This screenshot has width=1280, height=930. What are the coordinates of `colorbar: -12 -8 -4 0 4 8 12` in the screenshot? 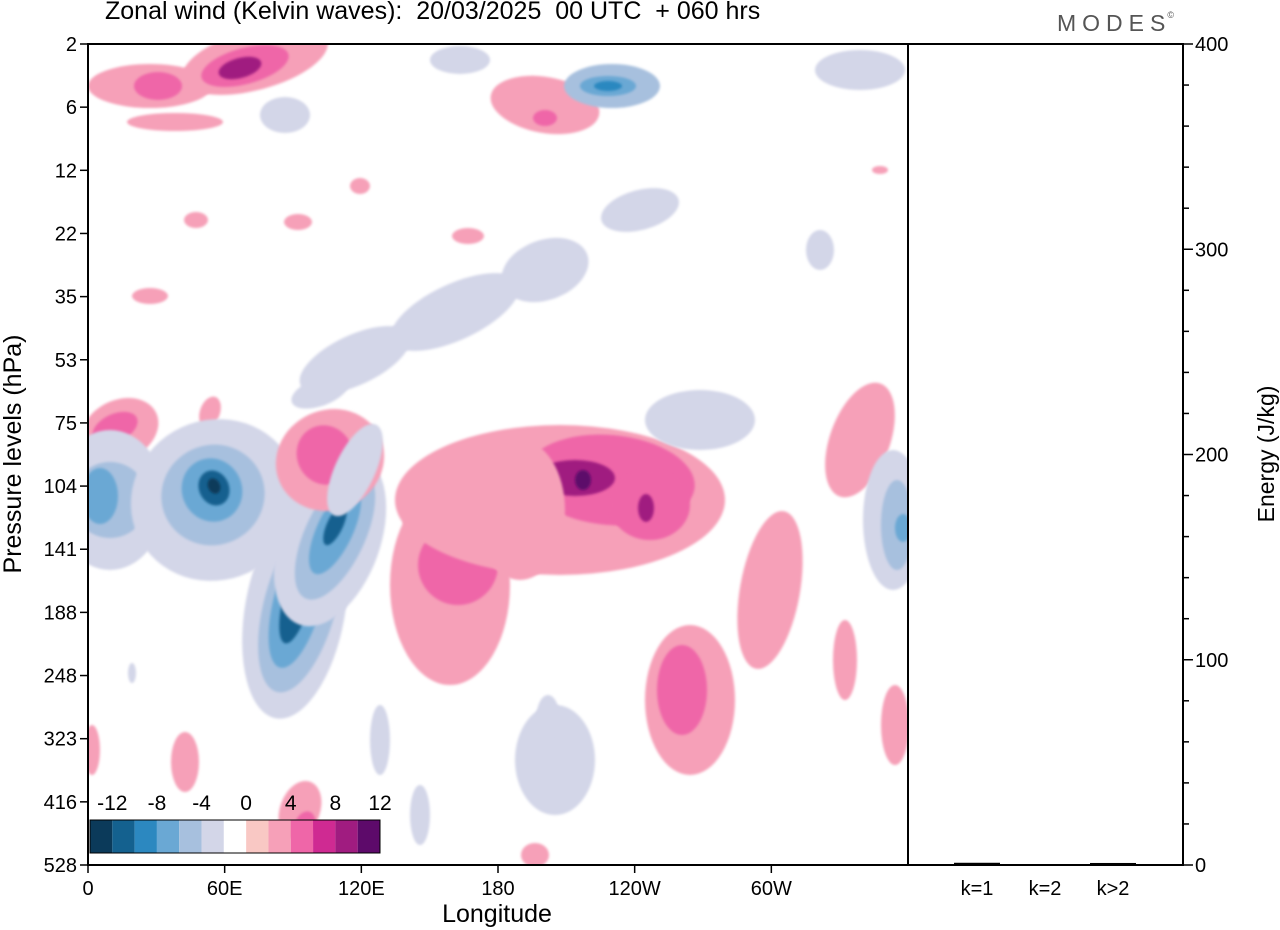 It's located at (240, 823).